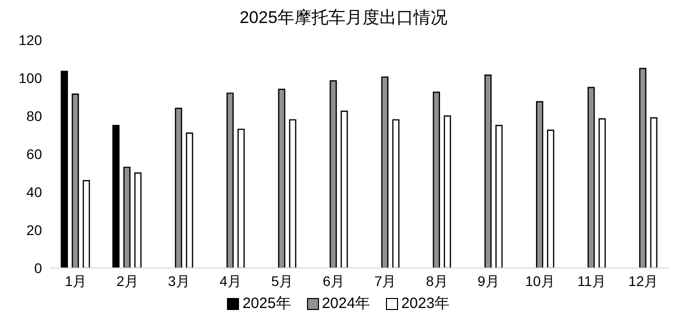 The height and width of the screenshot is (326, 687). Describe the element at coordinates (643, 280) in the screenshot. I see `x-tick-label: 12月` at that location.